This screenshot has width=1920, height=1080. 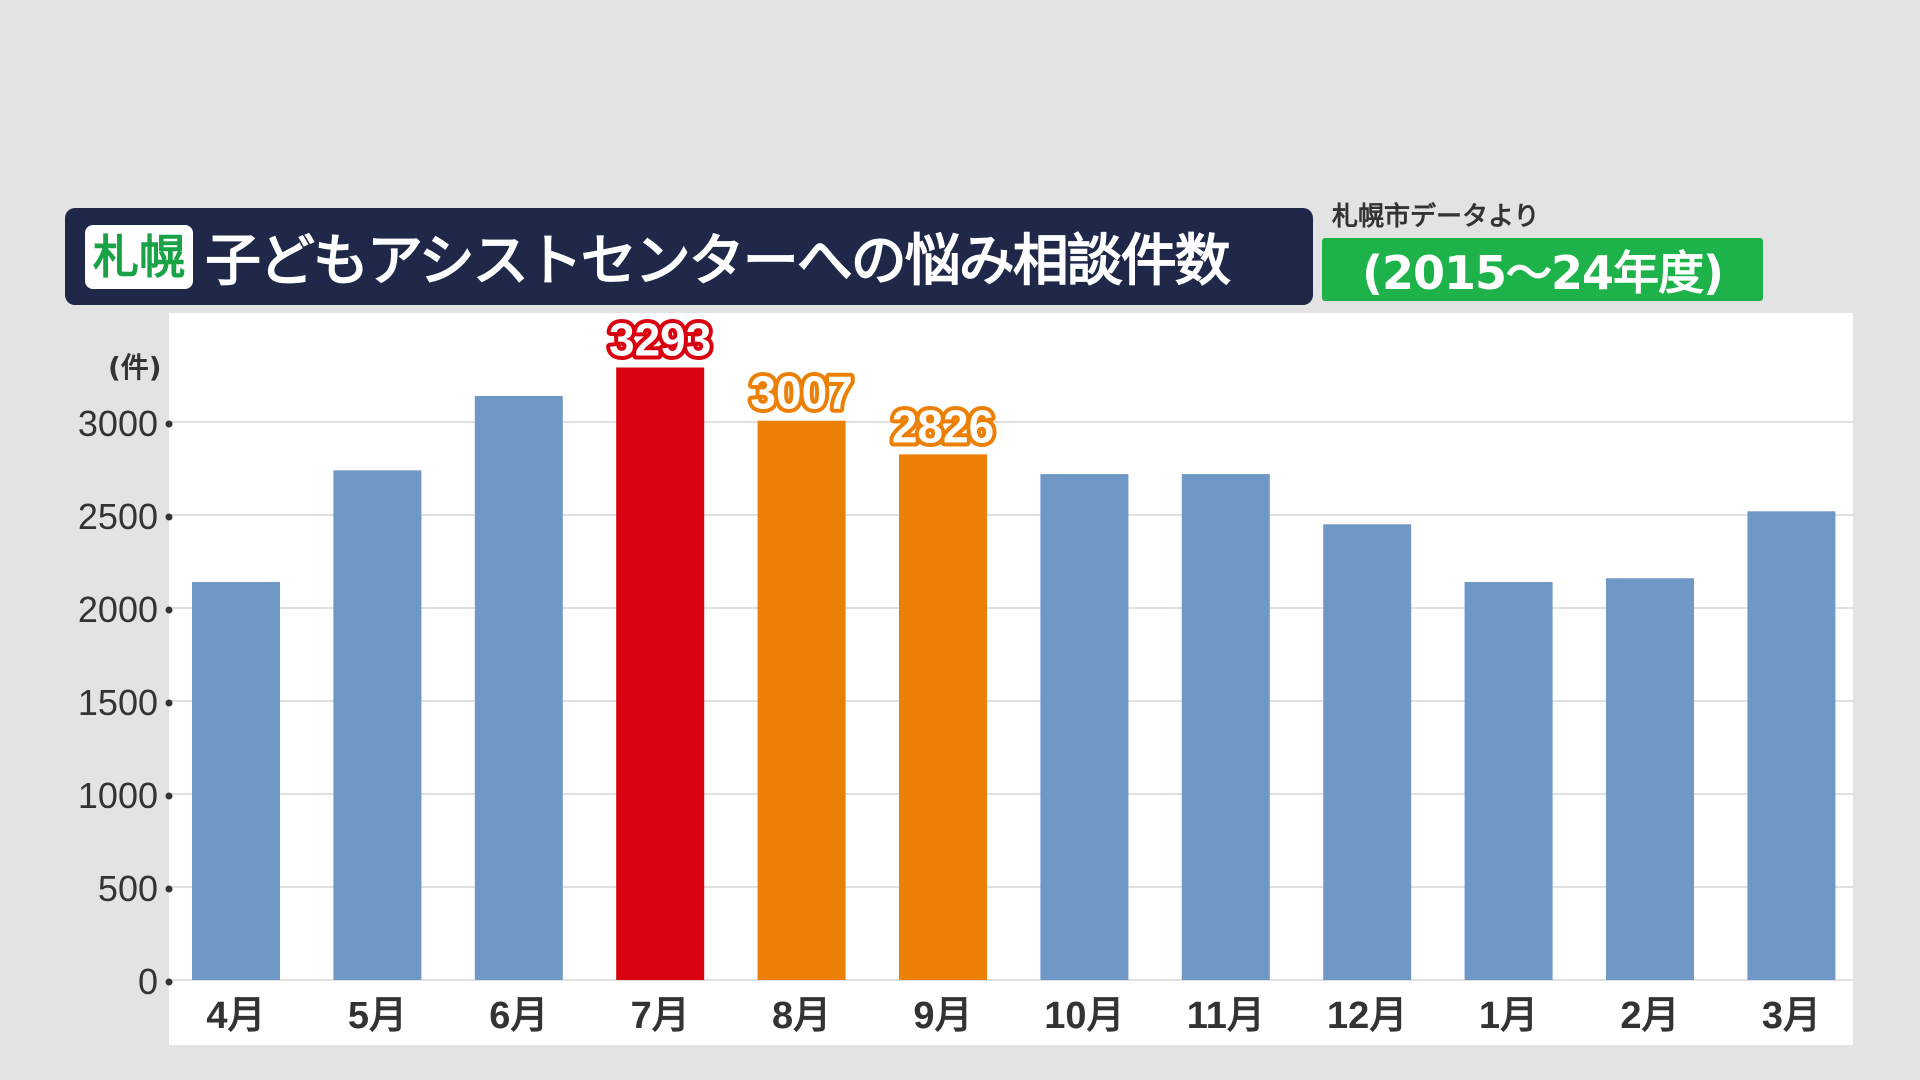 What do you see at coordinates (1226, 1016) in the screenshot?
I see `x-tick-label: 11月` at bounding box center [1226, 1016].